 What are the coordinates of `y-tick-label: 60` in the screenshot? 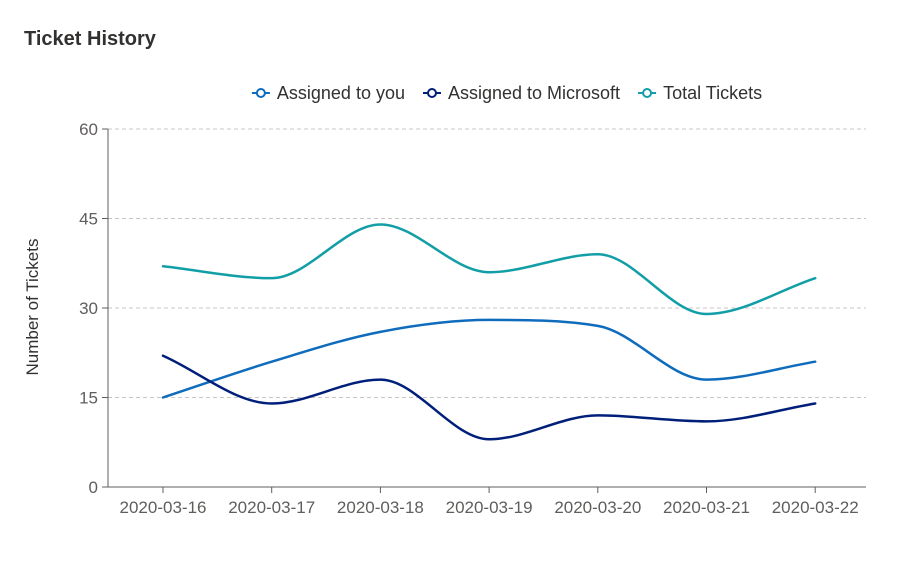 It's located at (88, 129).